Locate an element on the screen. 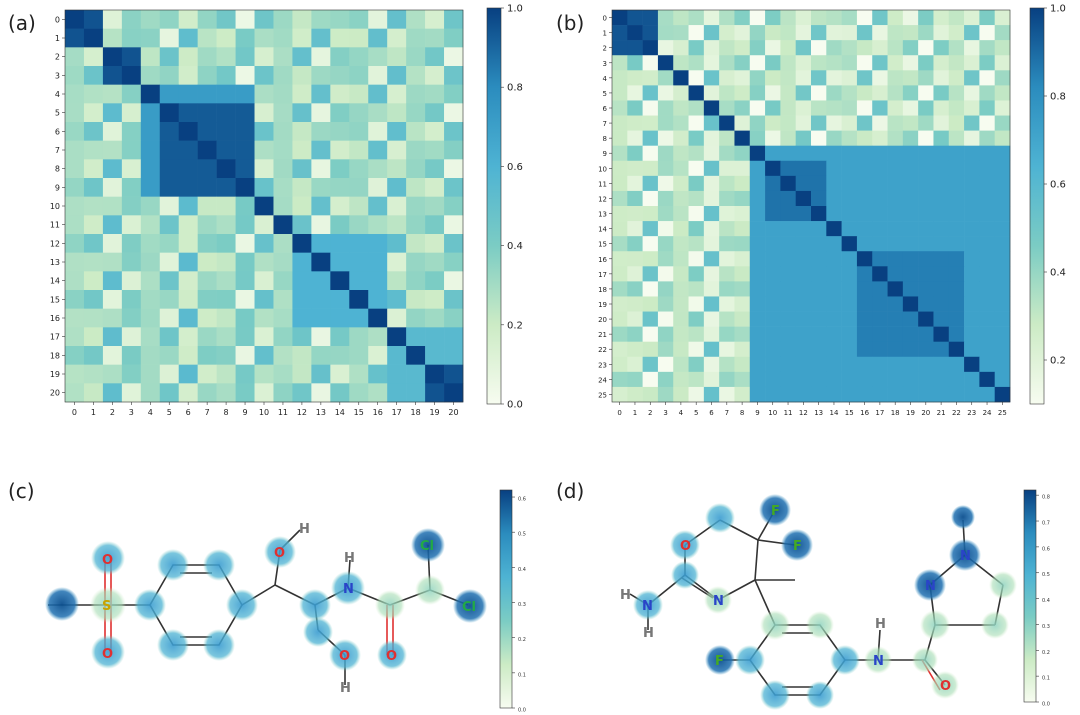 The image size is (1080, 715). y-tick-label: 5 is located at coordinates (605, 94).